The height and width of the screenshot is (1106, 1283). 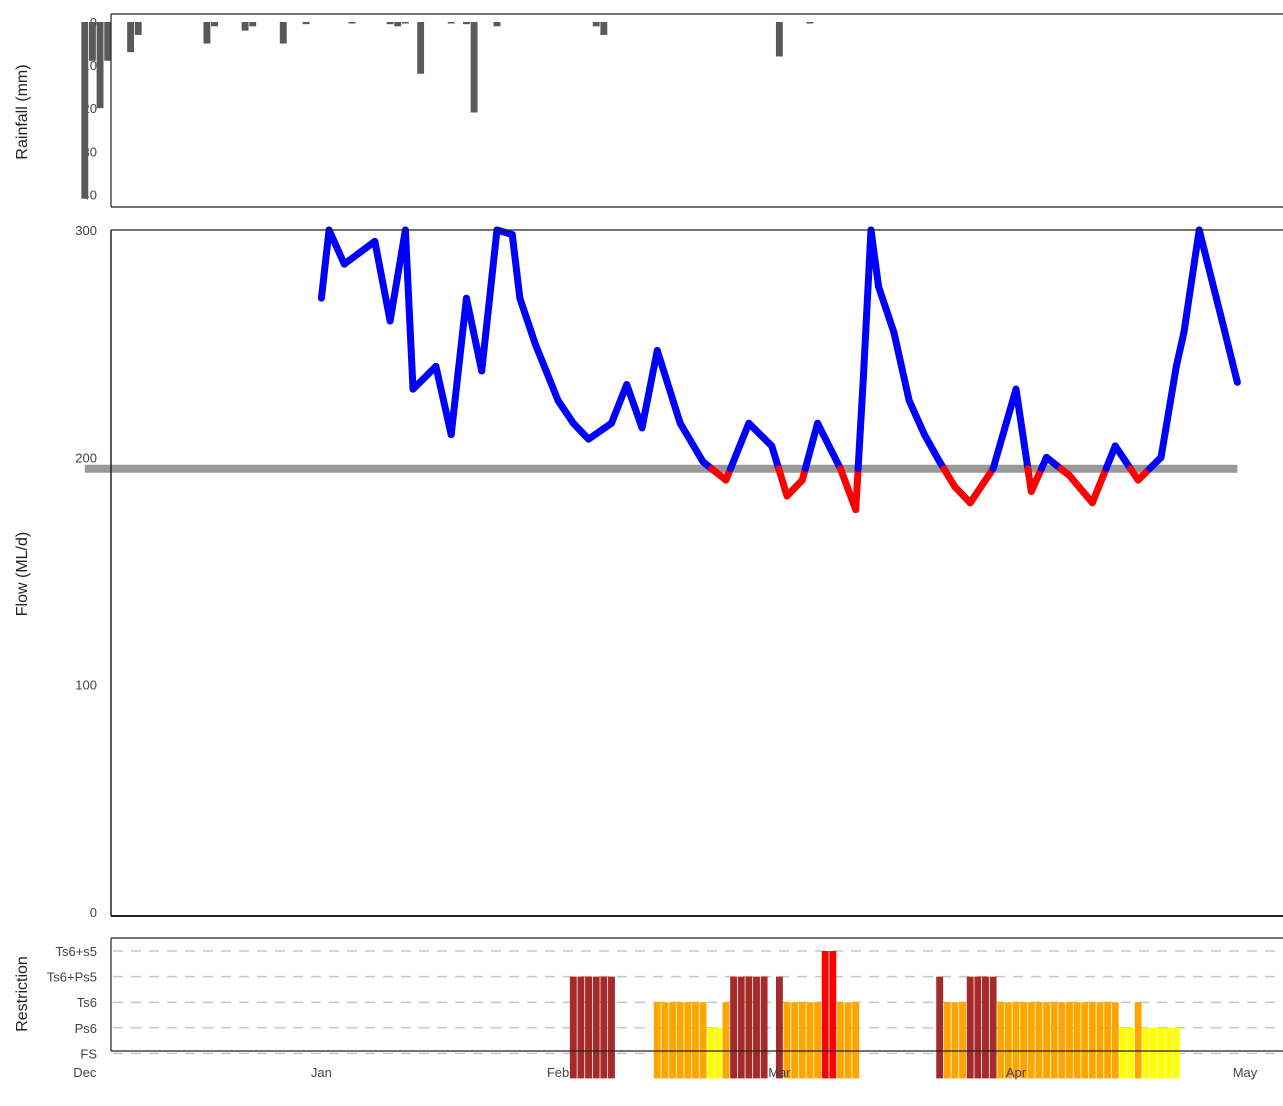 I want to click on x-axis-ticks: Dec Jan Feb Mar Apr May, so click(x=665, y=1072).